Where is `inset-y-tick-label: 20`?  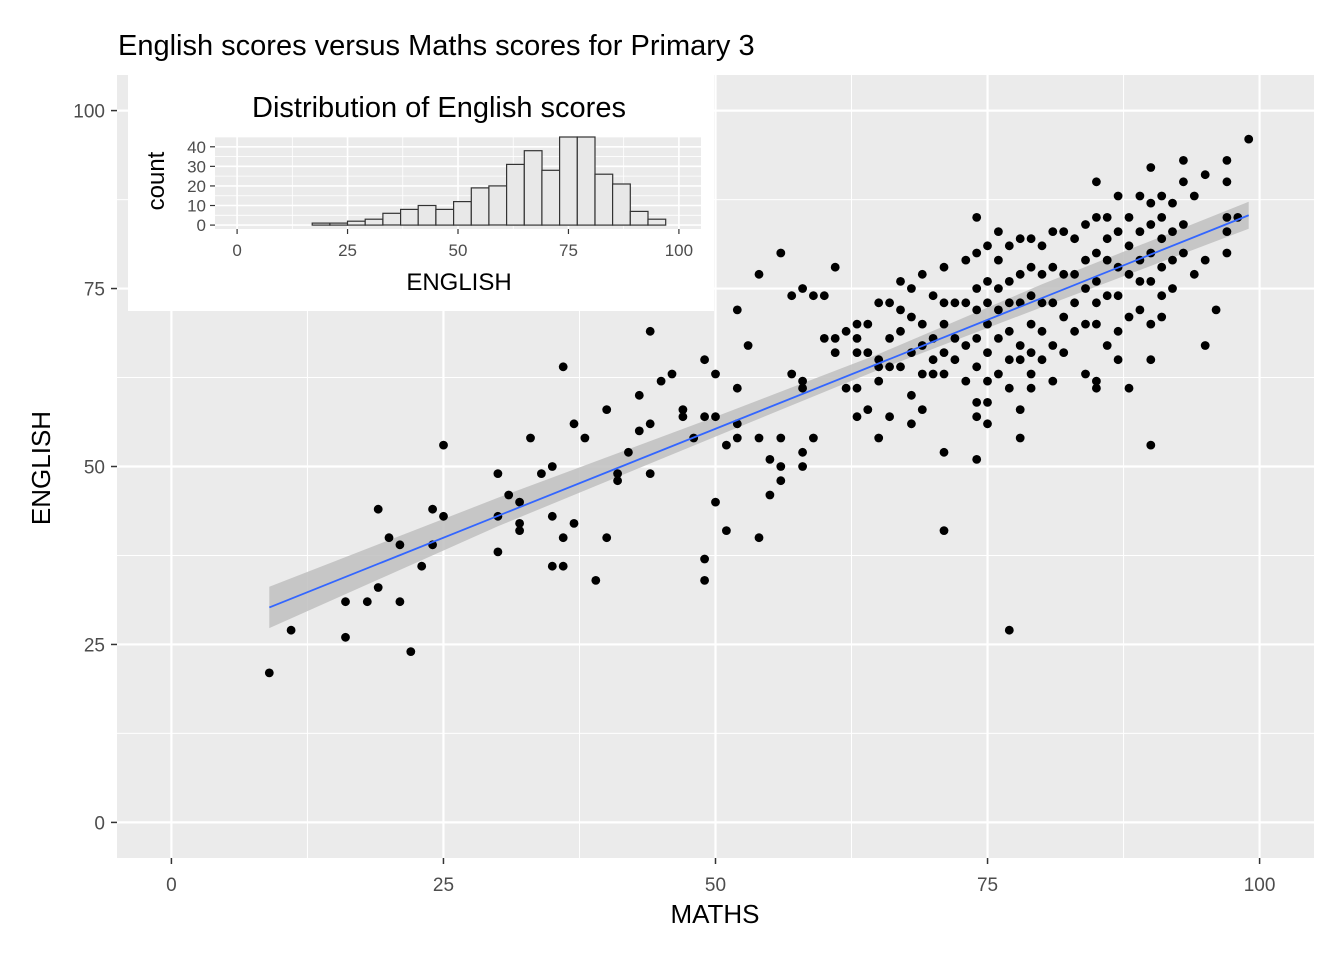
inset-y-tick-label: 20 is located at coordinates (196, 186).